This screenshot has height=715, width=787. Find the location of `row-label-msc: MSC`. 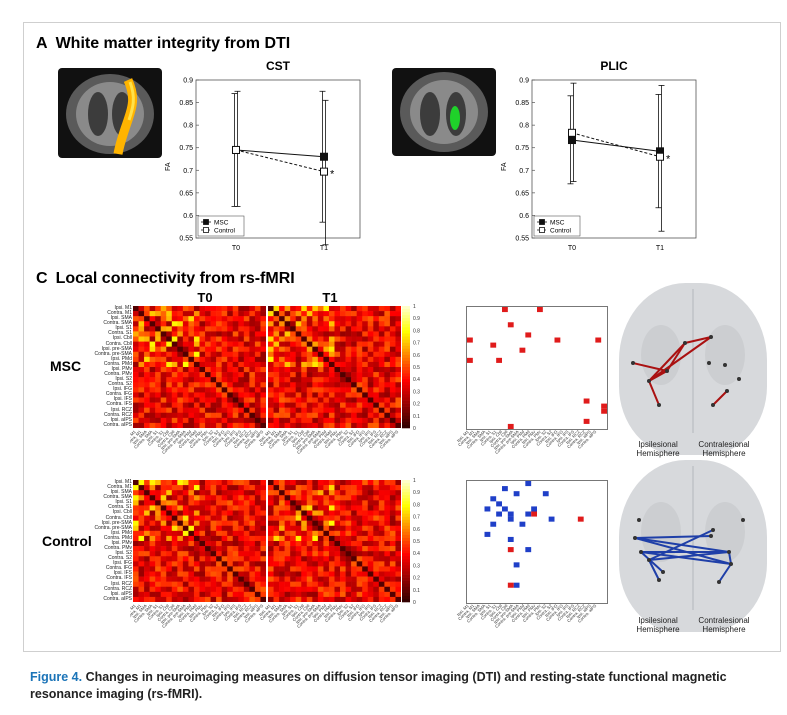

row-label-msc: MSC is located at coordinates (66, 366).